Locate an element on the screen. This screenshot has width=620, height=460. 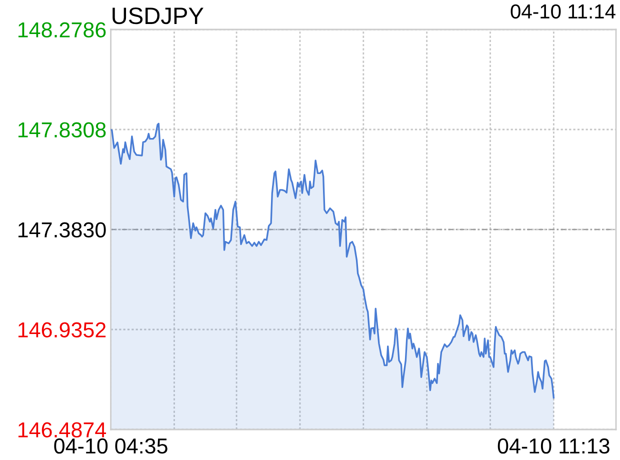
x-tick-label: 04-10 11:13 is located at coordinates (554, 446).